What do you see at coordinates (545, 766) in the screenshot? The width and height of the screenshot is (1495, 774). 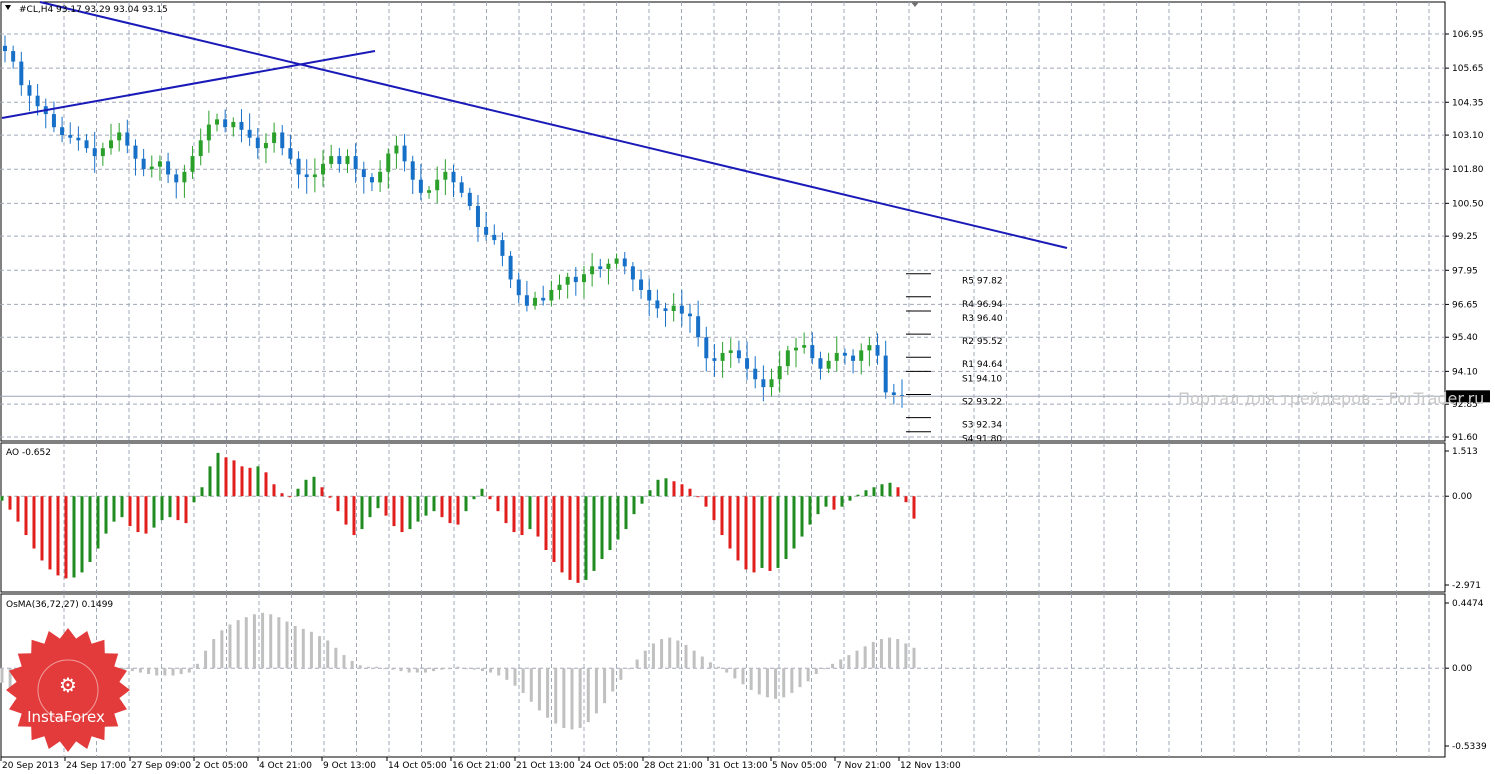 I see `time-label: 21 Oct 13:00` at bounding box center [545, 766].